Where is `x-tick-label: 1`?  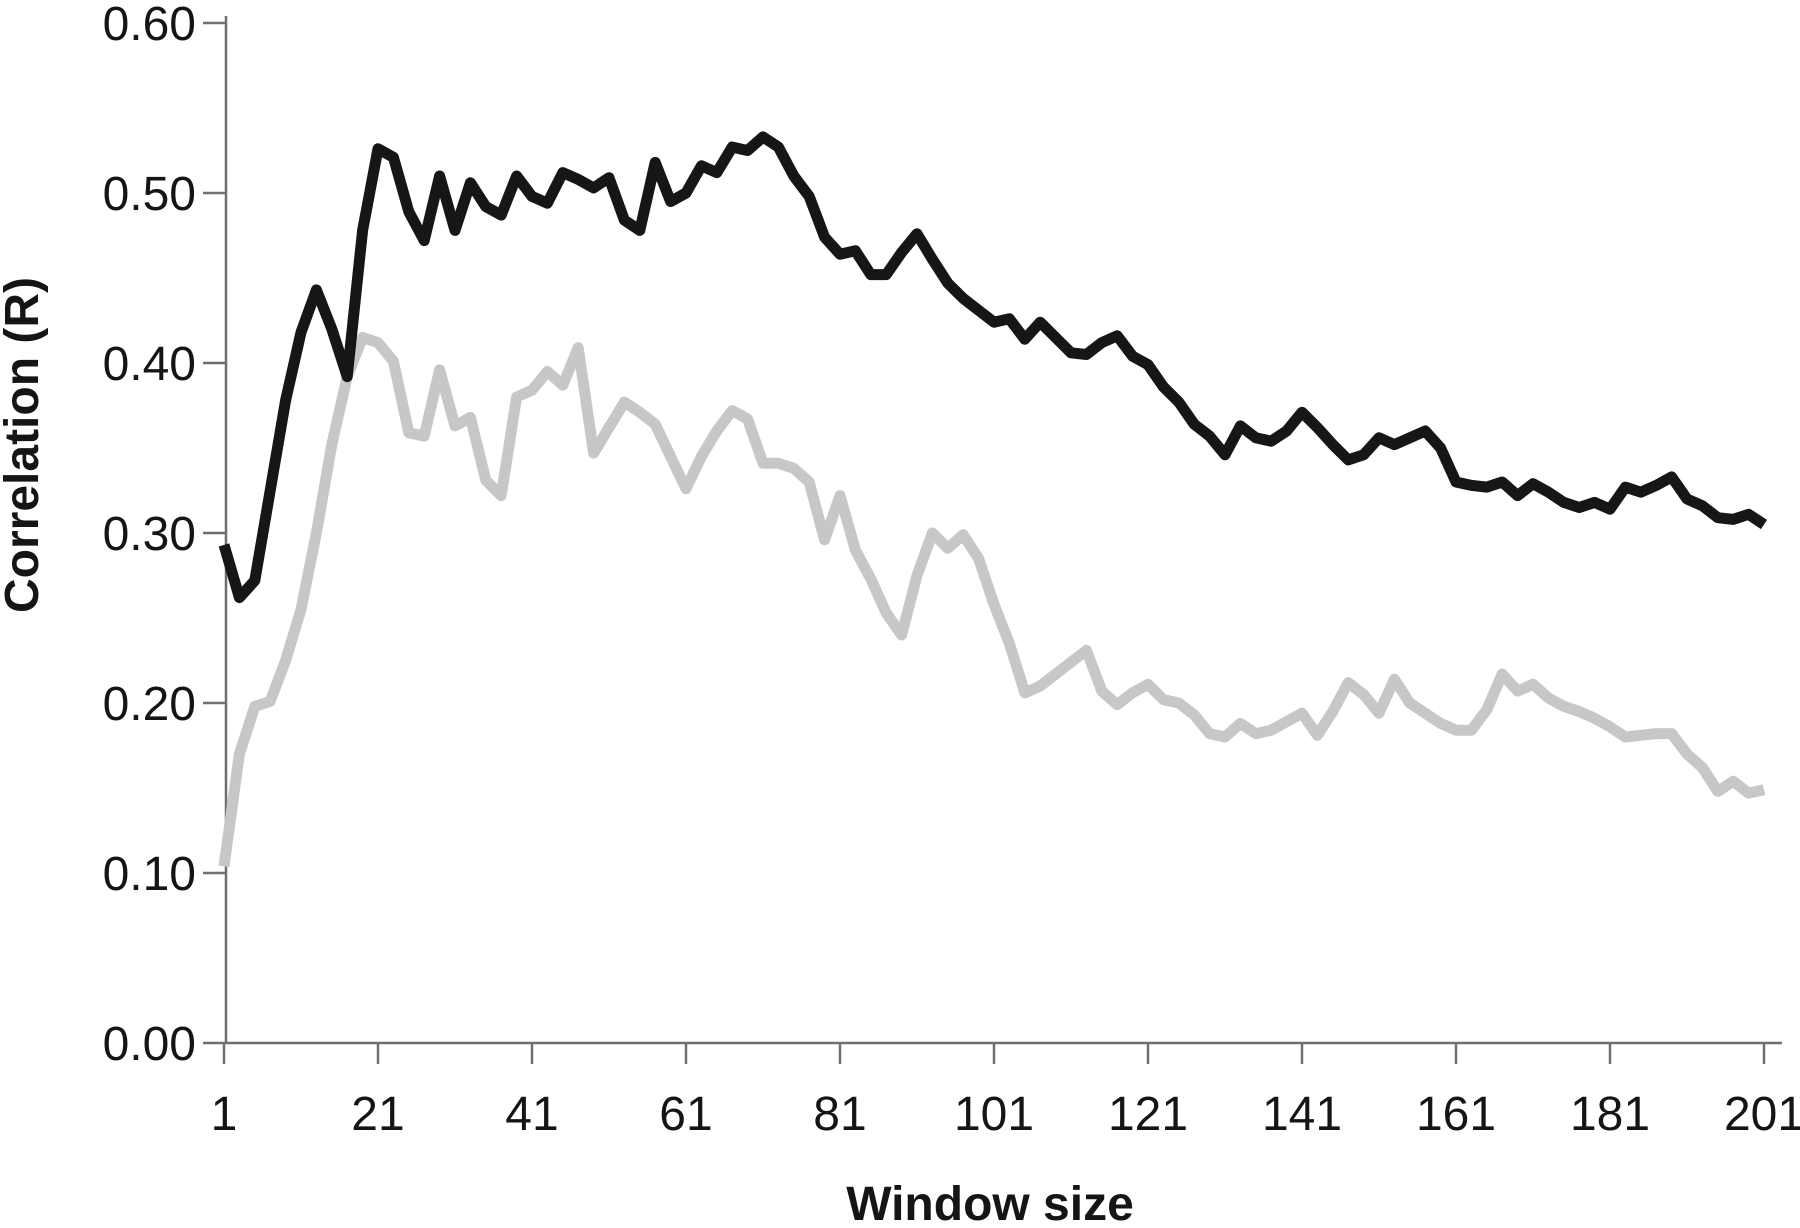 x-tick-label: 1 is located at coordinates (224, 1114).